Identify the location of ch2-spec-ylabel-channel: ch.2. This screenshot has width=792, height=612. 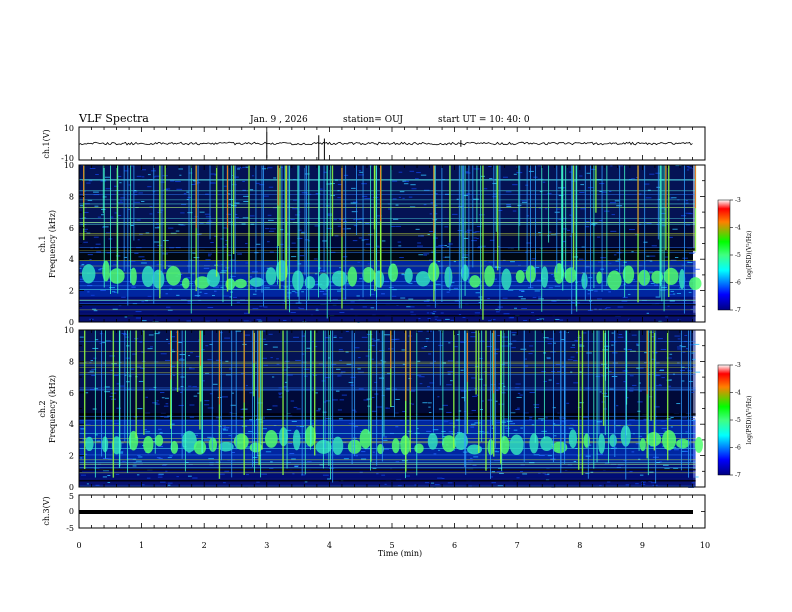
(42, 408).